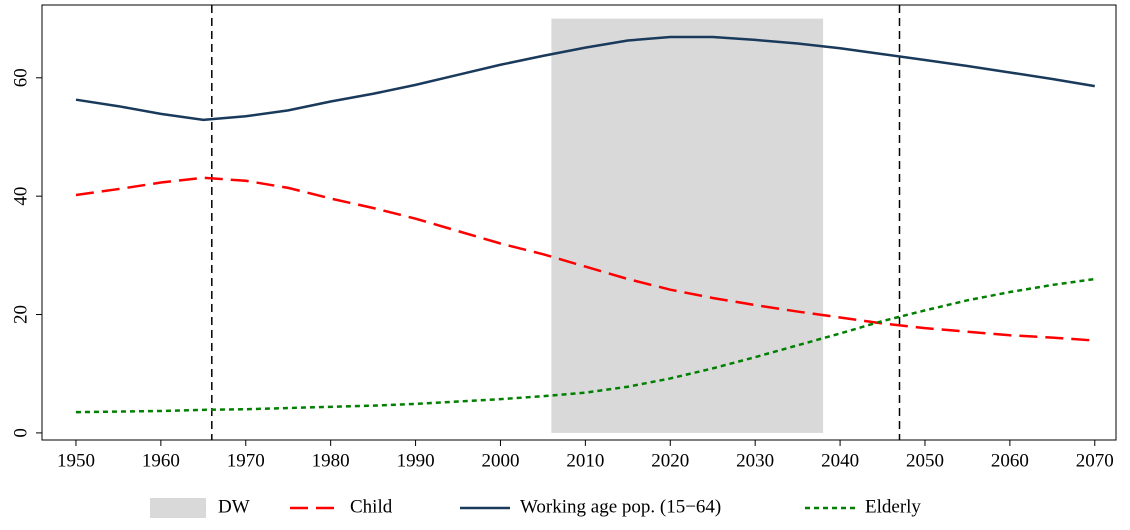 Image resolution: width=1130 pixels, height=530 pixels. I want to click on y-tick-label: 60, so click(20, 77).